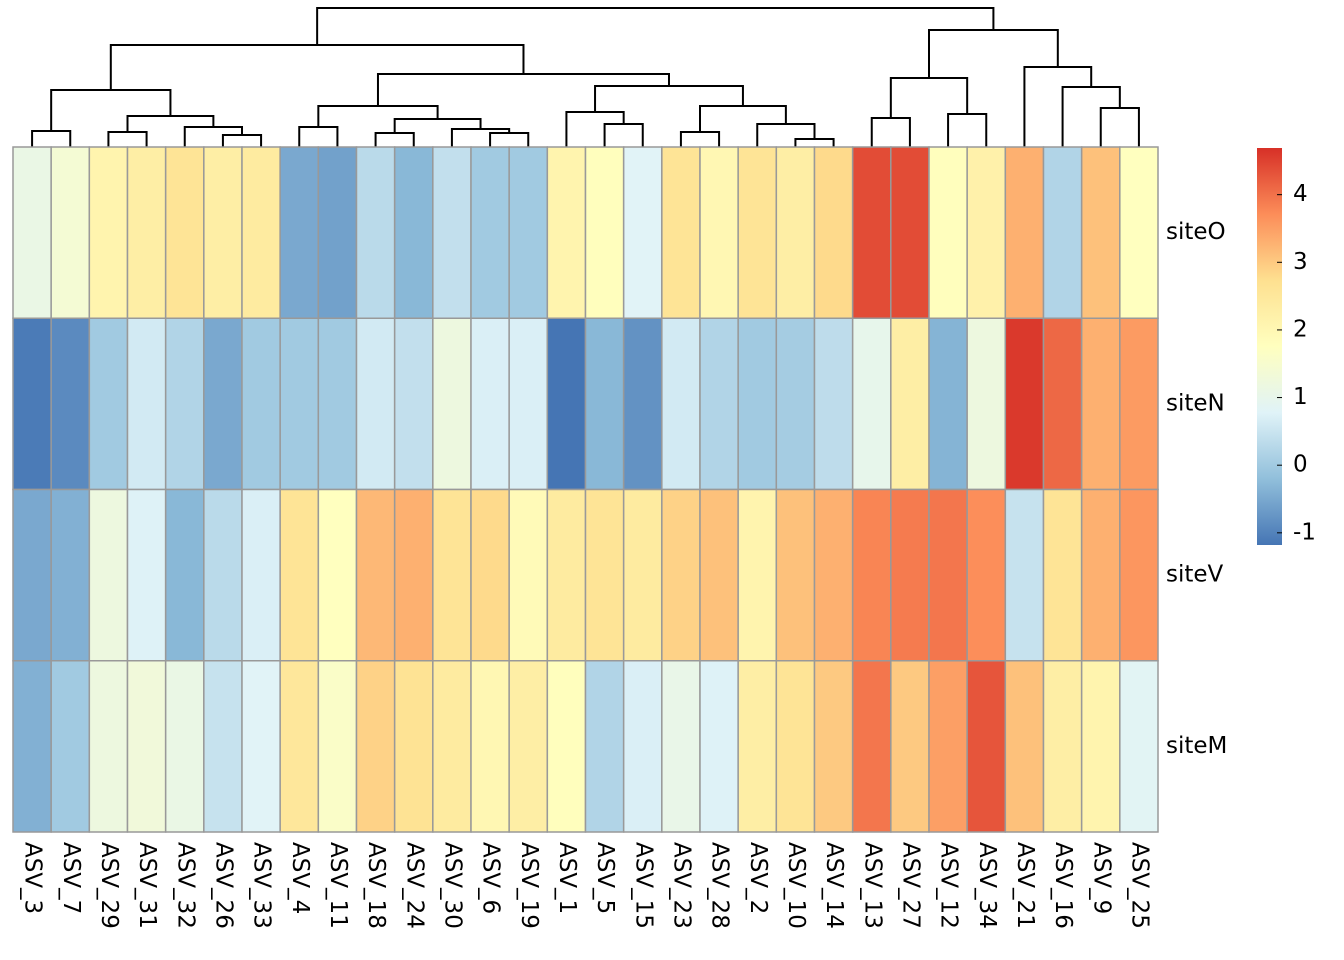 The image size is (1344, 960). I want to click on column-label: ASV_25, so click(1139, 885).